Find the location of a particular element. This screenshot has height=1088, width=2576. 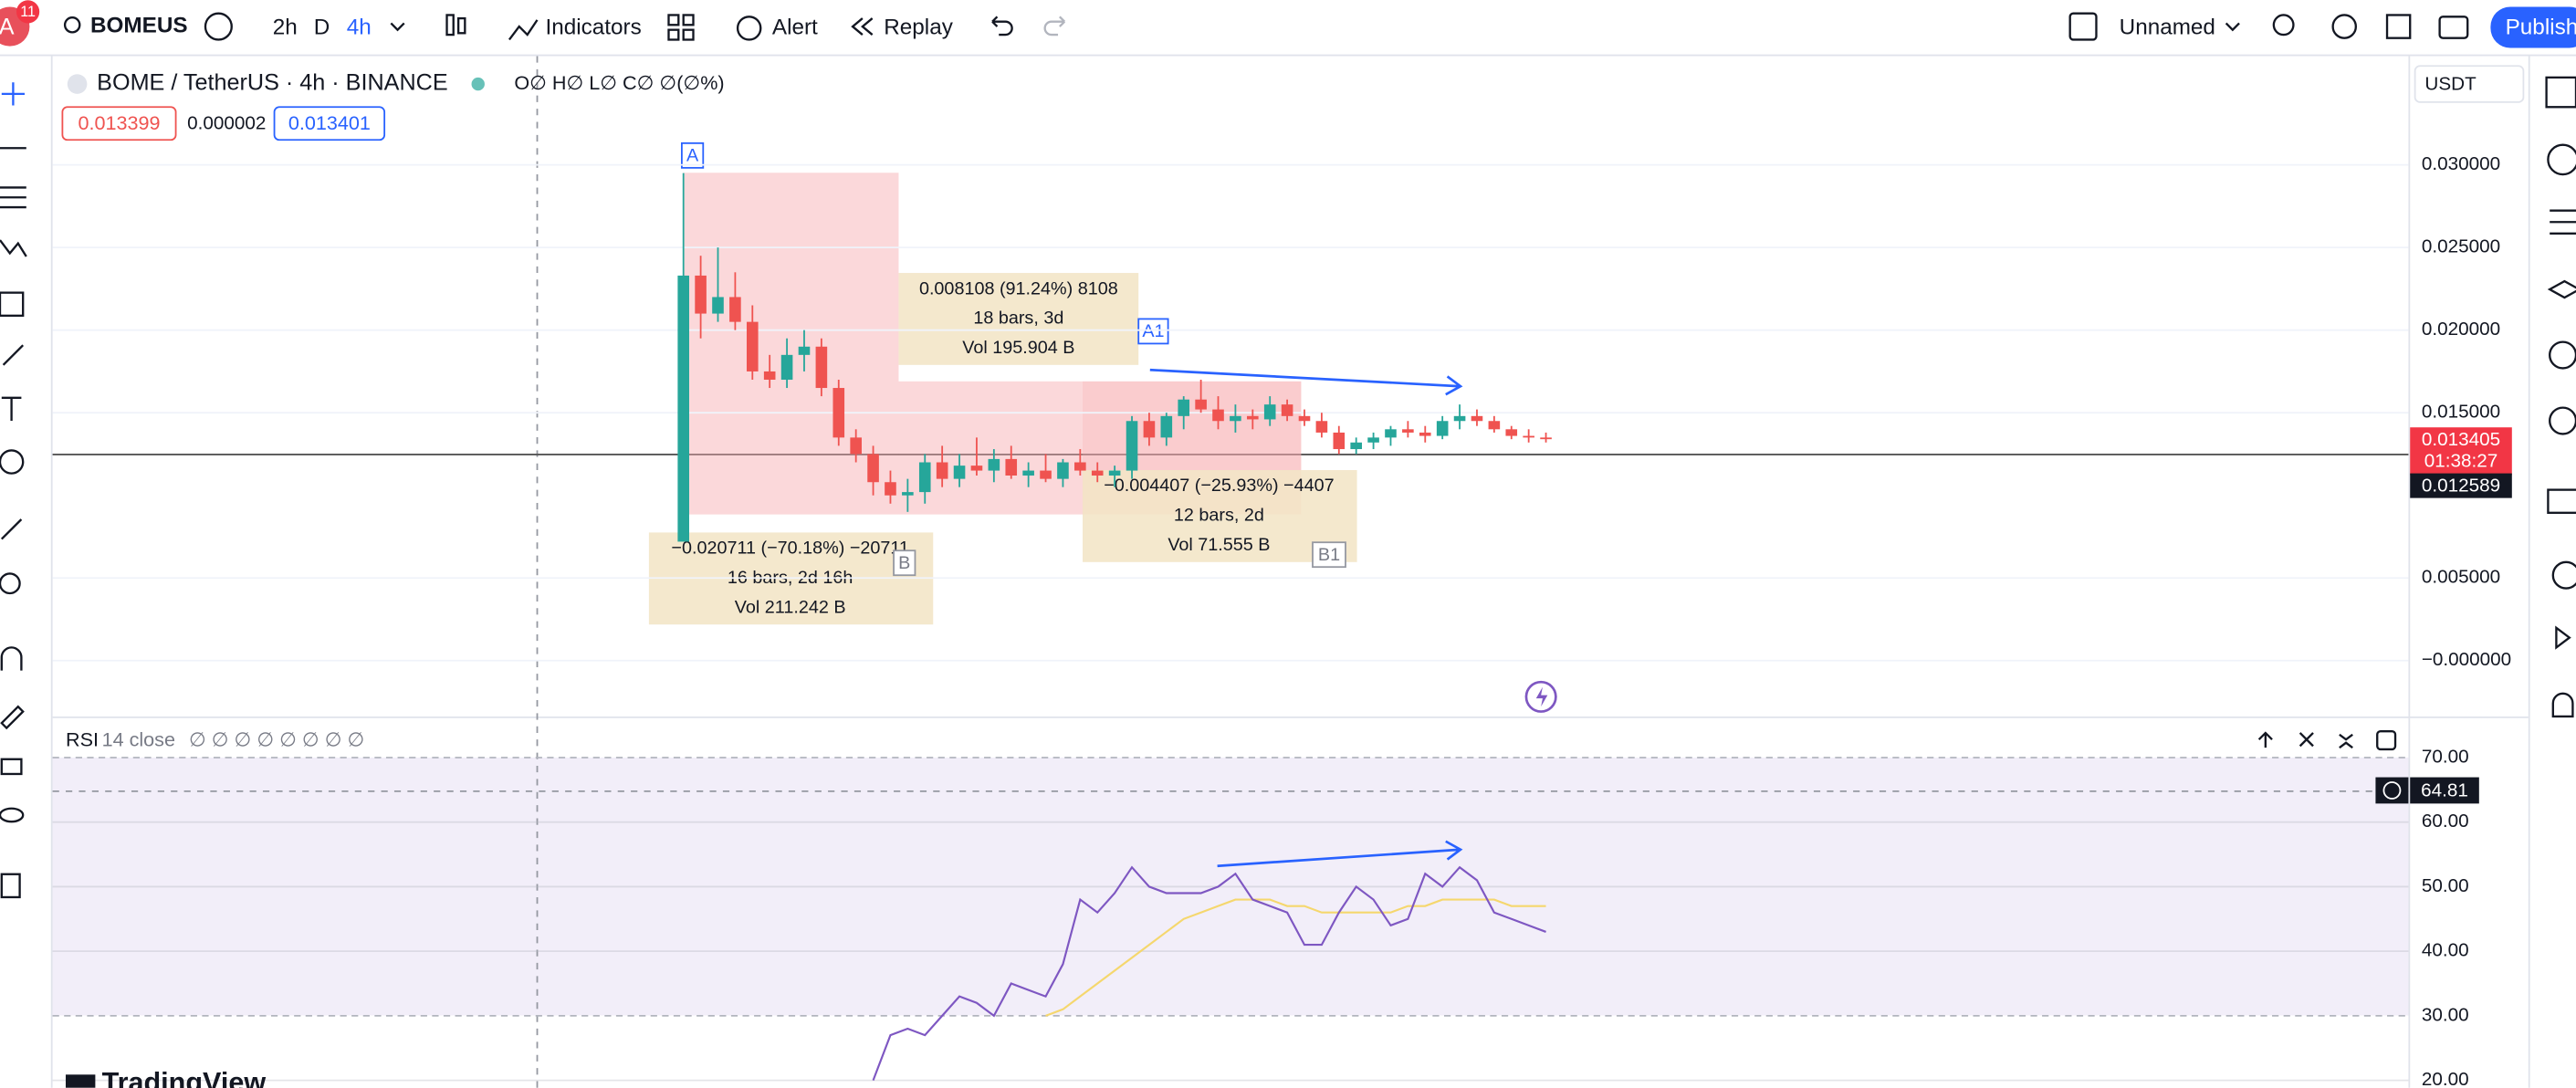

collapse-pane is located at coordinates (2346, 741).